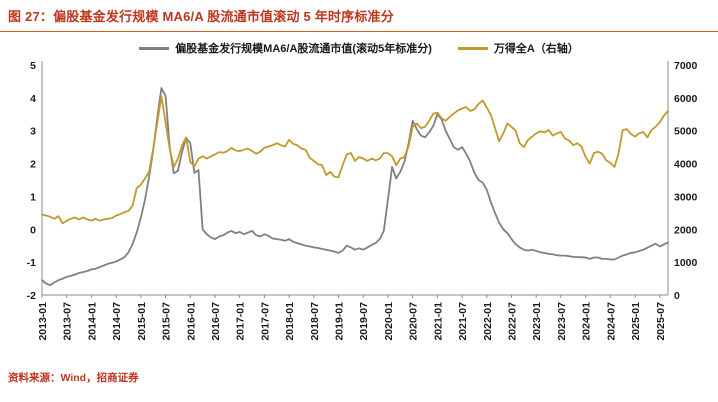 The height and width of the screenshot is (402, 718). Describe the element at coordinates (92, 321) in the screenshot. I see `x-axis-tick-label: 2014-01` at that location.